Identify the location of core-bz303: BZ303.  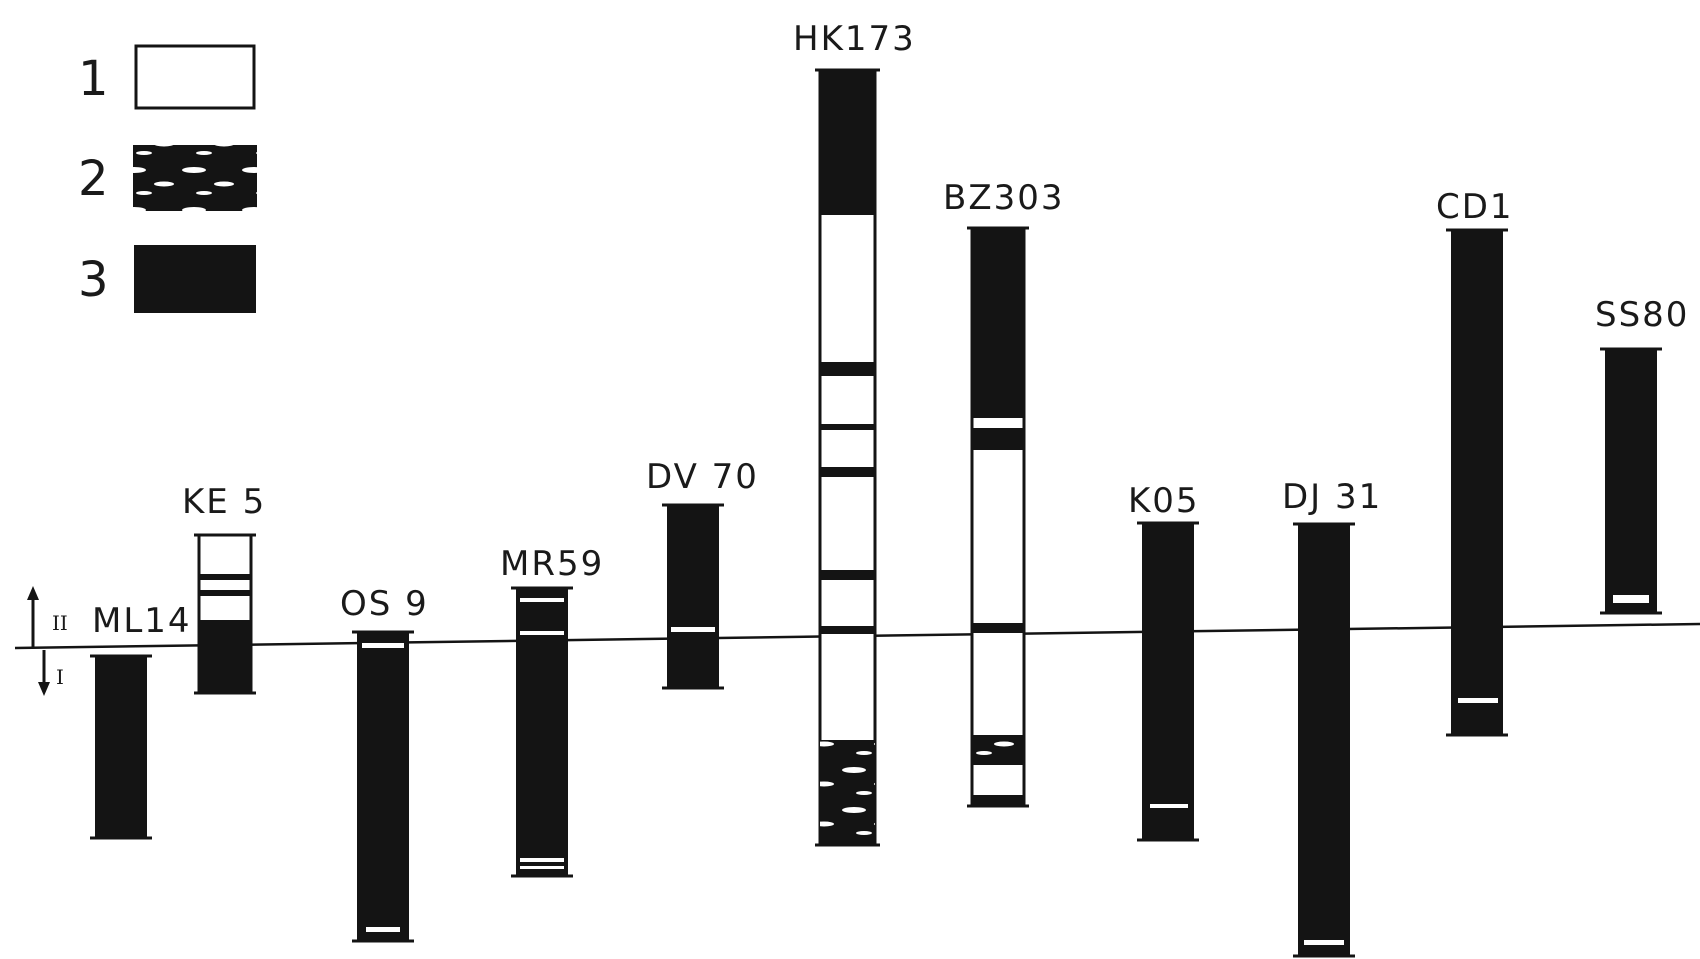
(1004, 493).